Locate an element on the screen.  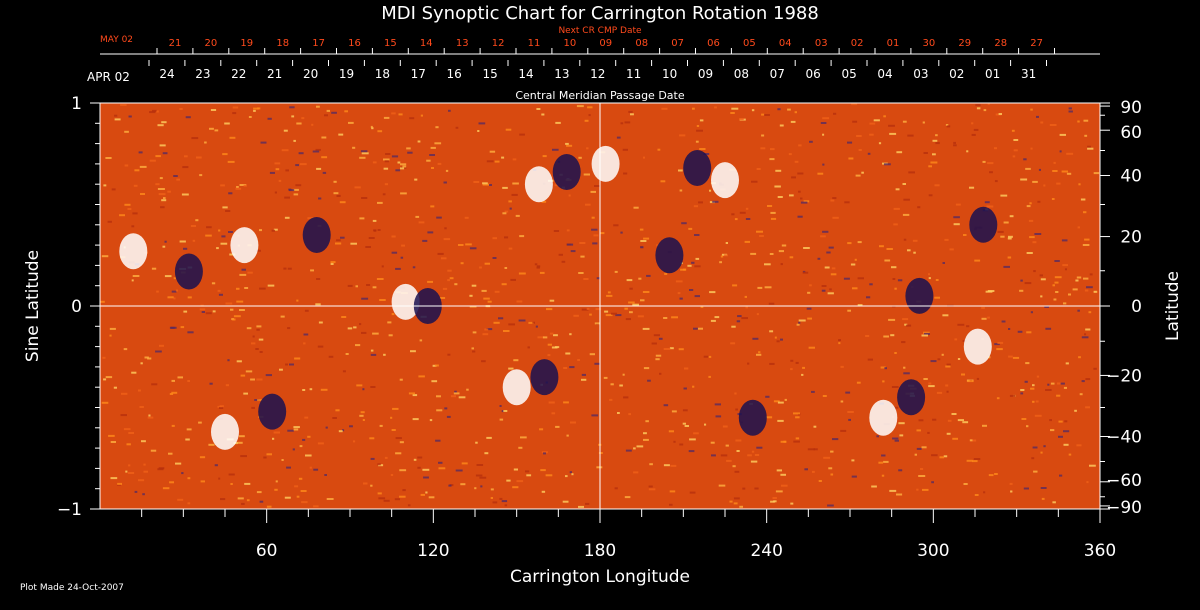
y-left-tick-label: 0 is located at coordinates (76, 307).